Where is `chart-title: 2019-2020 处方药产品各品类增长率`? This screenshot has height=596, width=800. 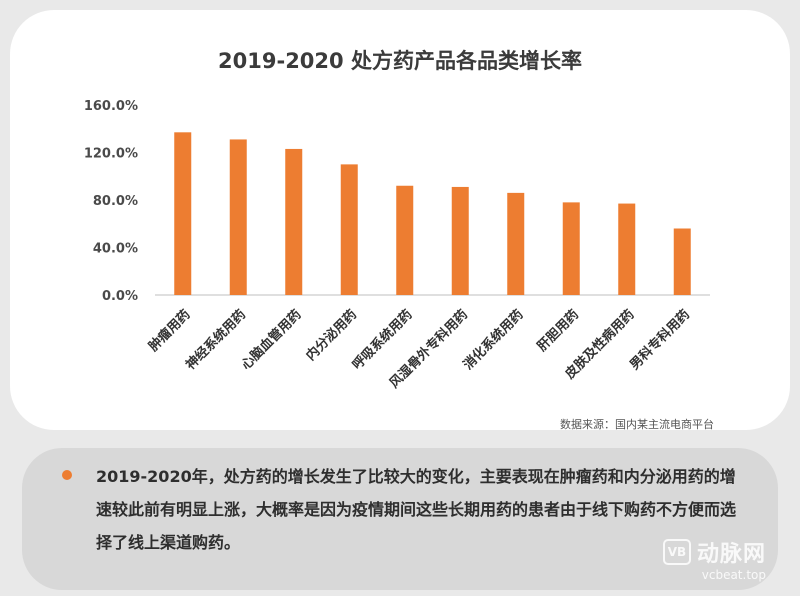
chart-title: 2019-2020 处方药产品各品类增长率 is located at coordinates (400, 61).